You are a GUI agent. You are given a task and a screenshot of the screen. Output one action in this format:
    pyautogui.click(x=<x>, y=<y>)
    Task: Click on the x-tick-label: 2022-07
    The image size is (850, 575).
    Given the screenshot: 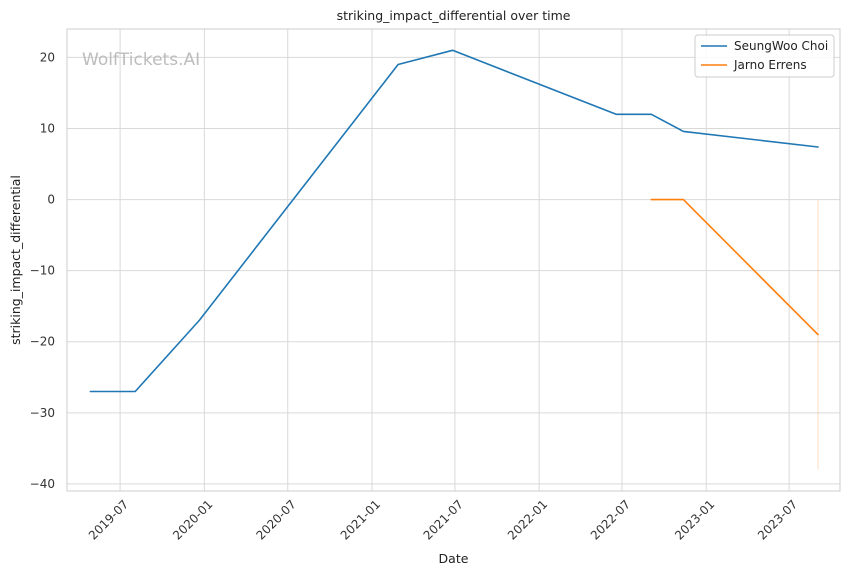 What is the action you would take?
    pyautogui.click(x=610, y=519)
    